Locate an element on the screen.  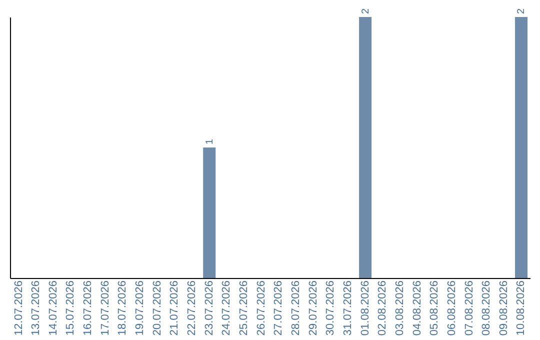
x-tick-label: 22.07.2026 is located at coordinates (192, 308).